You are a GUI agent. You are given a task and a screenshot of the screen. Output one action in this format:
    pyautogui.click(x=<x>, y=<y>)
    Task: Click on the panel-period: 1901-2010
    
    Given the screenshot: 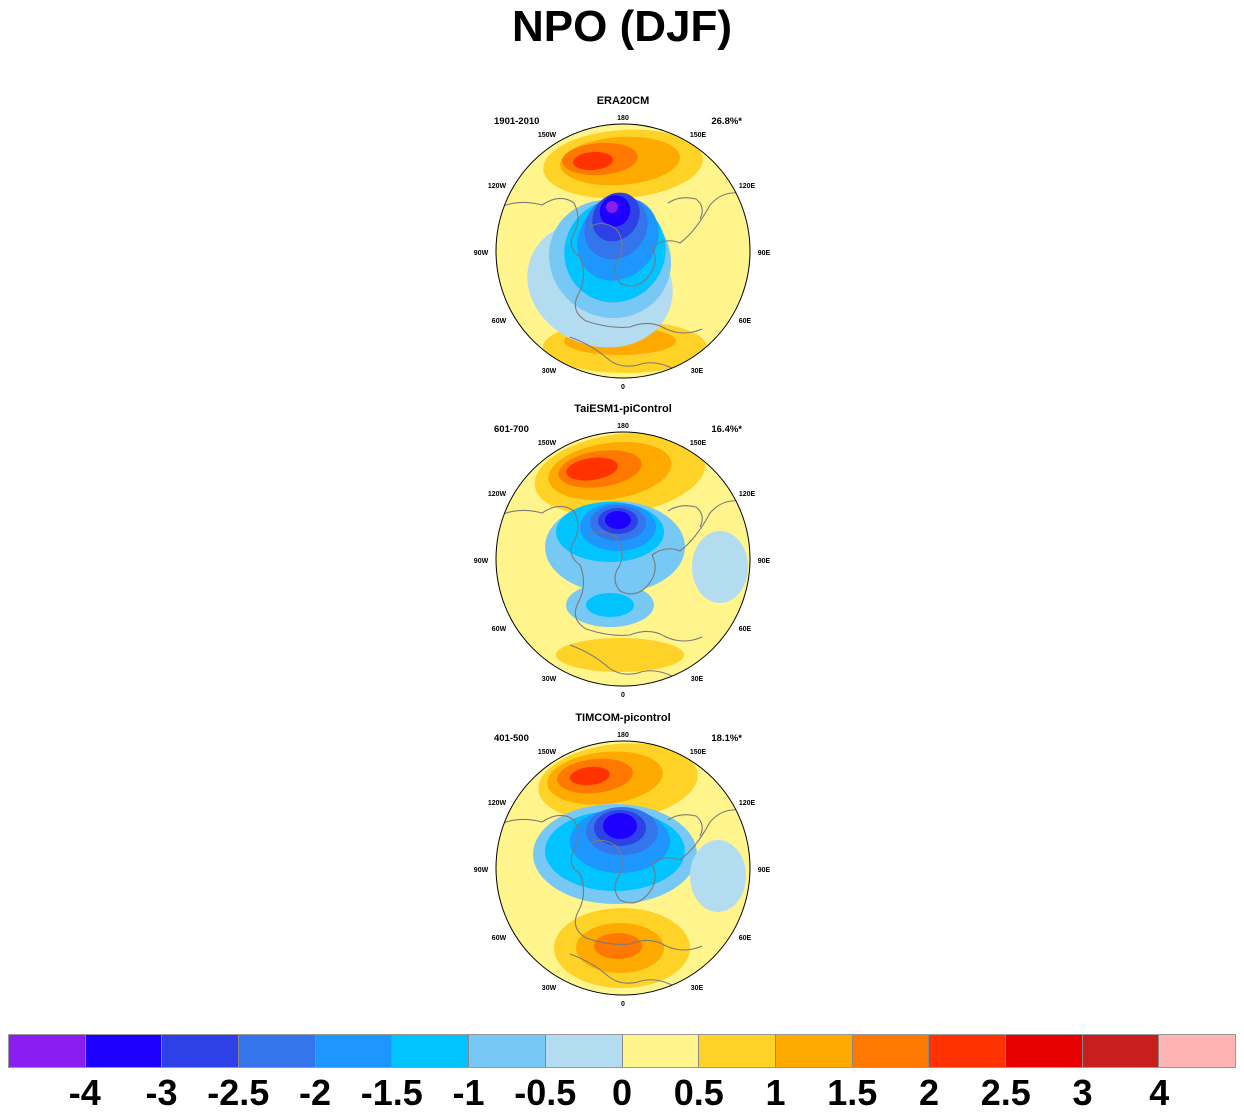 What is the action you would take?
    pyautogui.click(x=517, y=121)
    